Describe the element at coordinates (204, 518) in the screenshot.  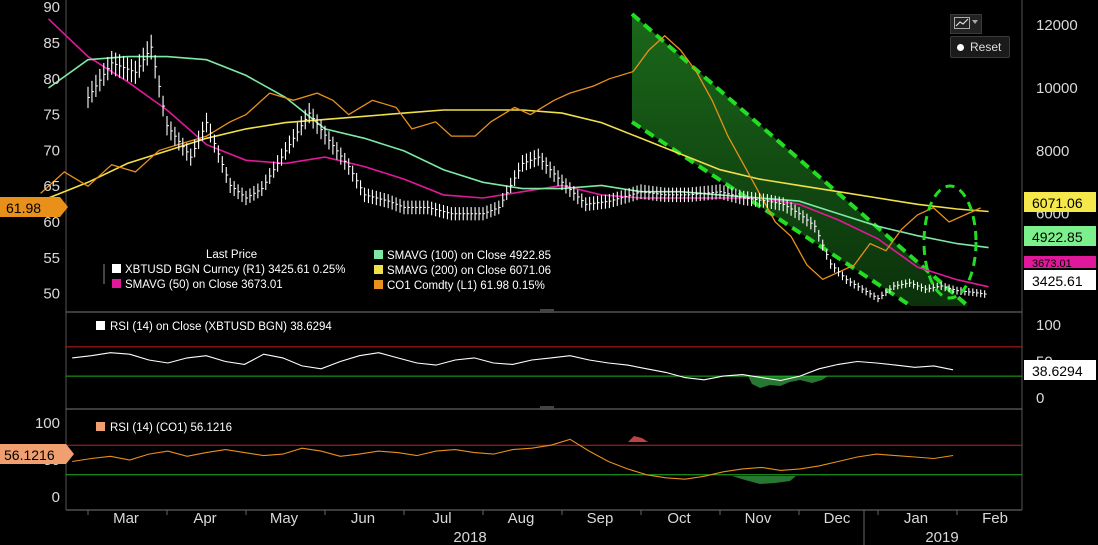
I see `month-label: Apr` at that location.